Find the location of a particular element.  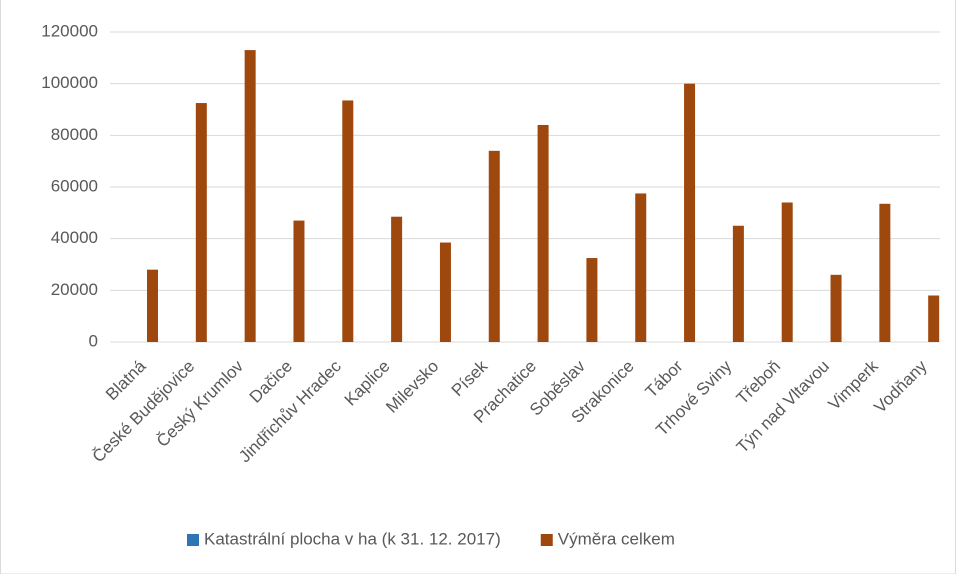

y-tick-label: 100000 is located at coordinates (69, 82).